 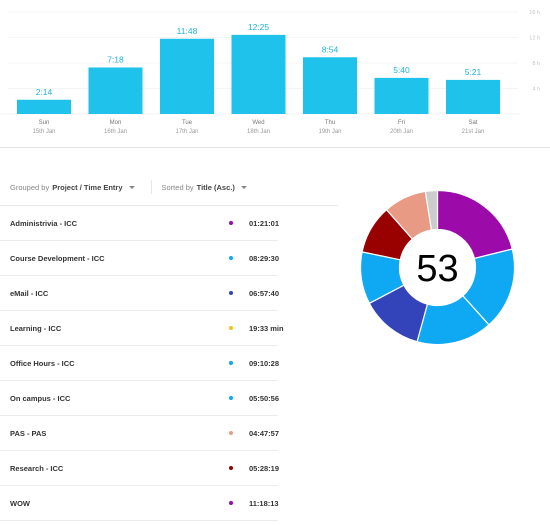 What do you see at coordinates (536, 90) in the screenshot?
I see `y-tick-label: 4 h` at bounding box center [536, 90].